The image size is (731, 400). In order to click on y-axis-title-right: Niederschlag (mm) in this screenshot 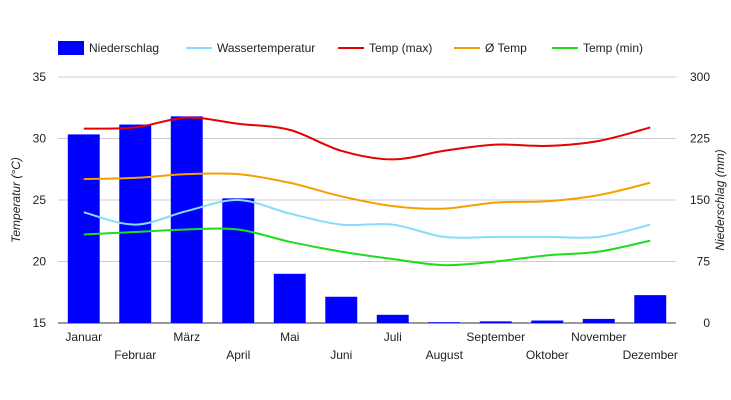, I will do `click(720, 199)`.